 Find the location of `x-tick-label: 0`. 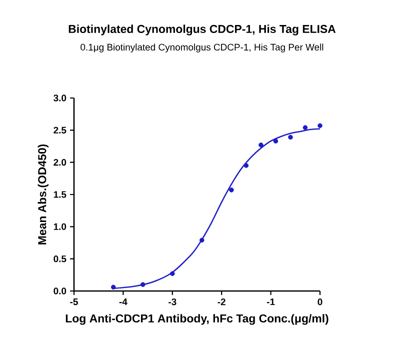

x-tick-label: 0 is located at coordinates (320, 302).